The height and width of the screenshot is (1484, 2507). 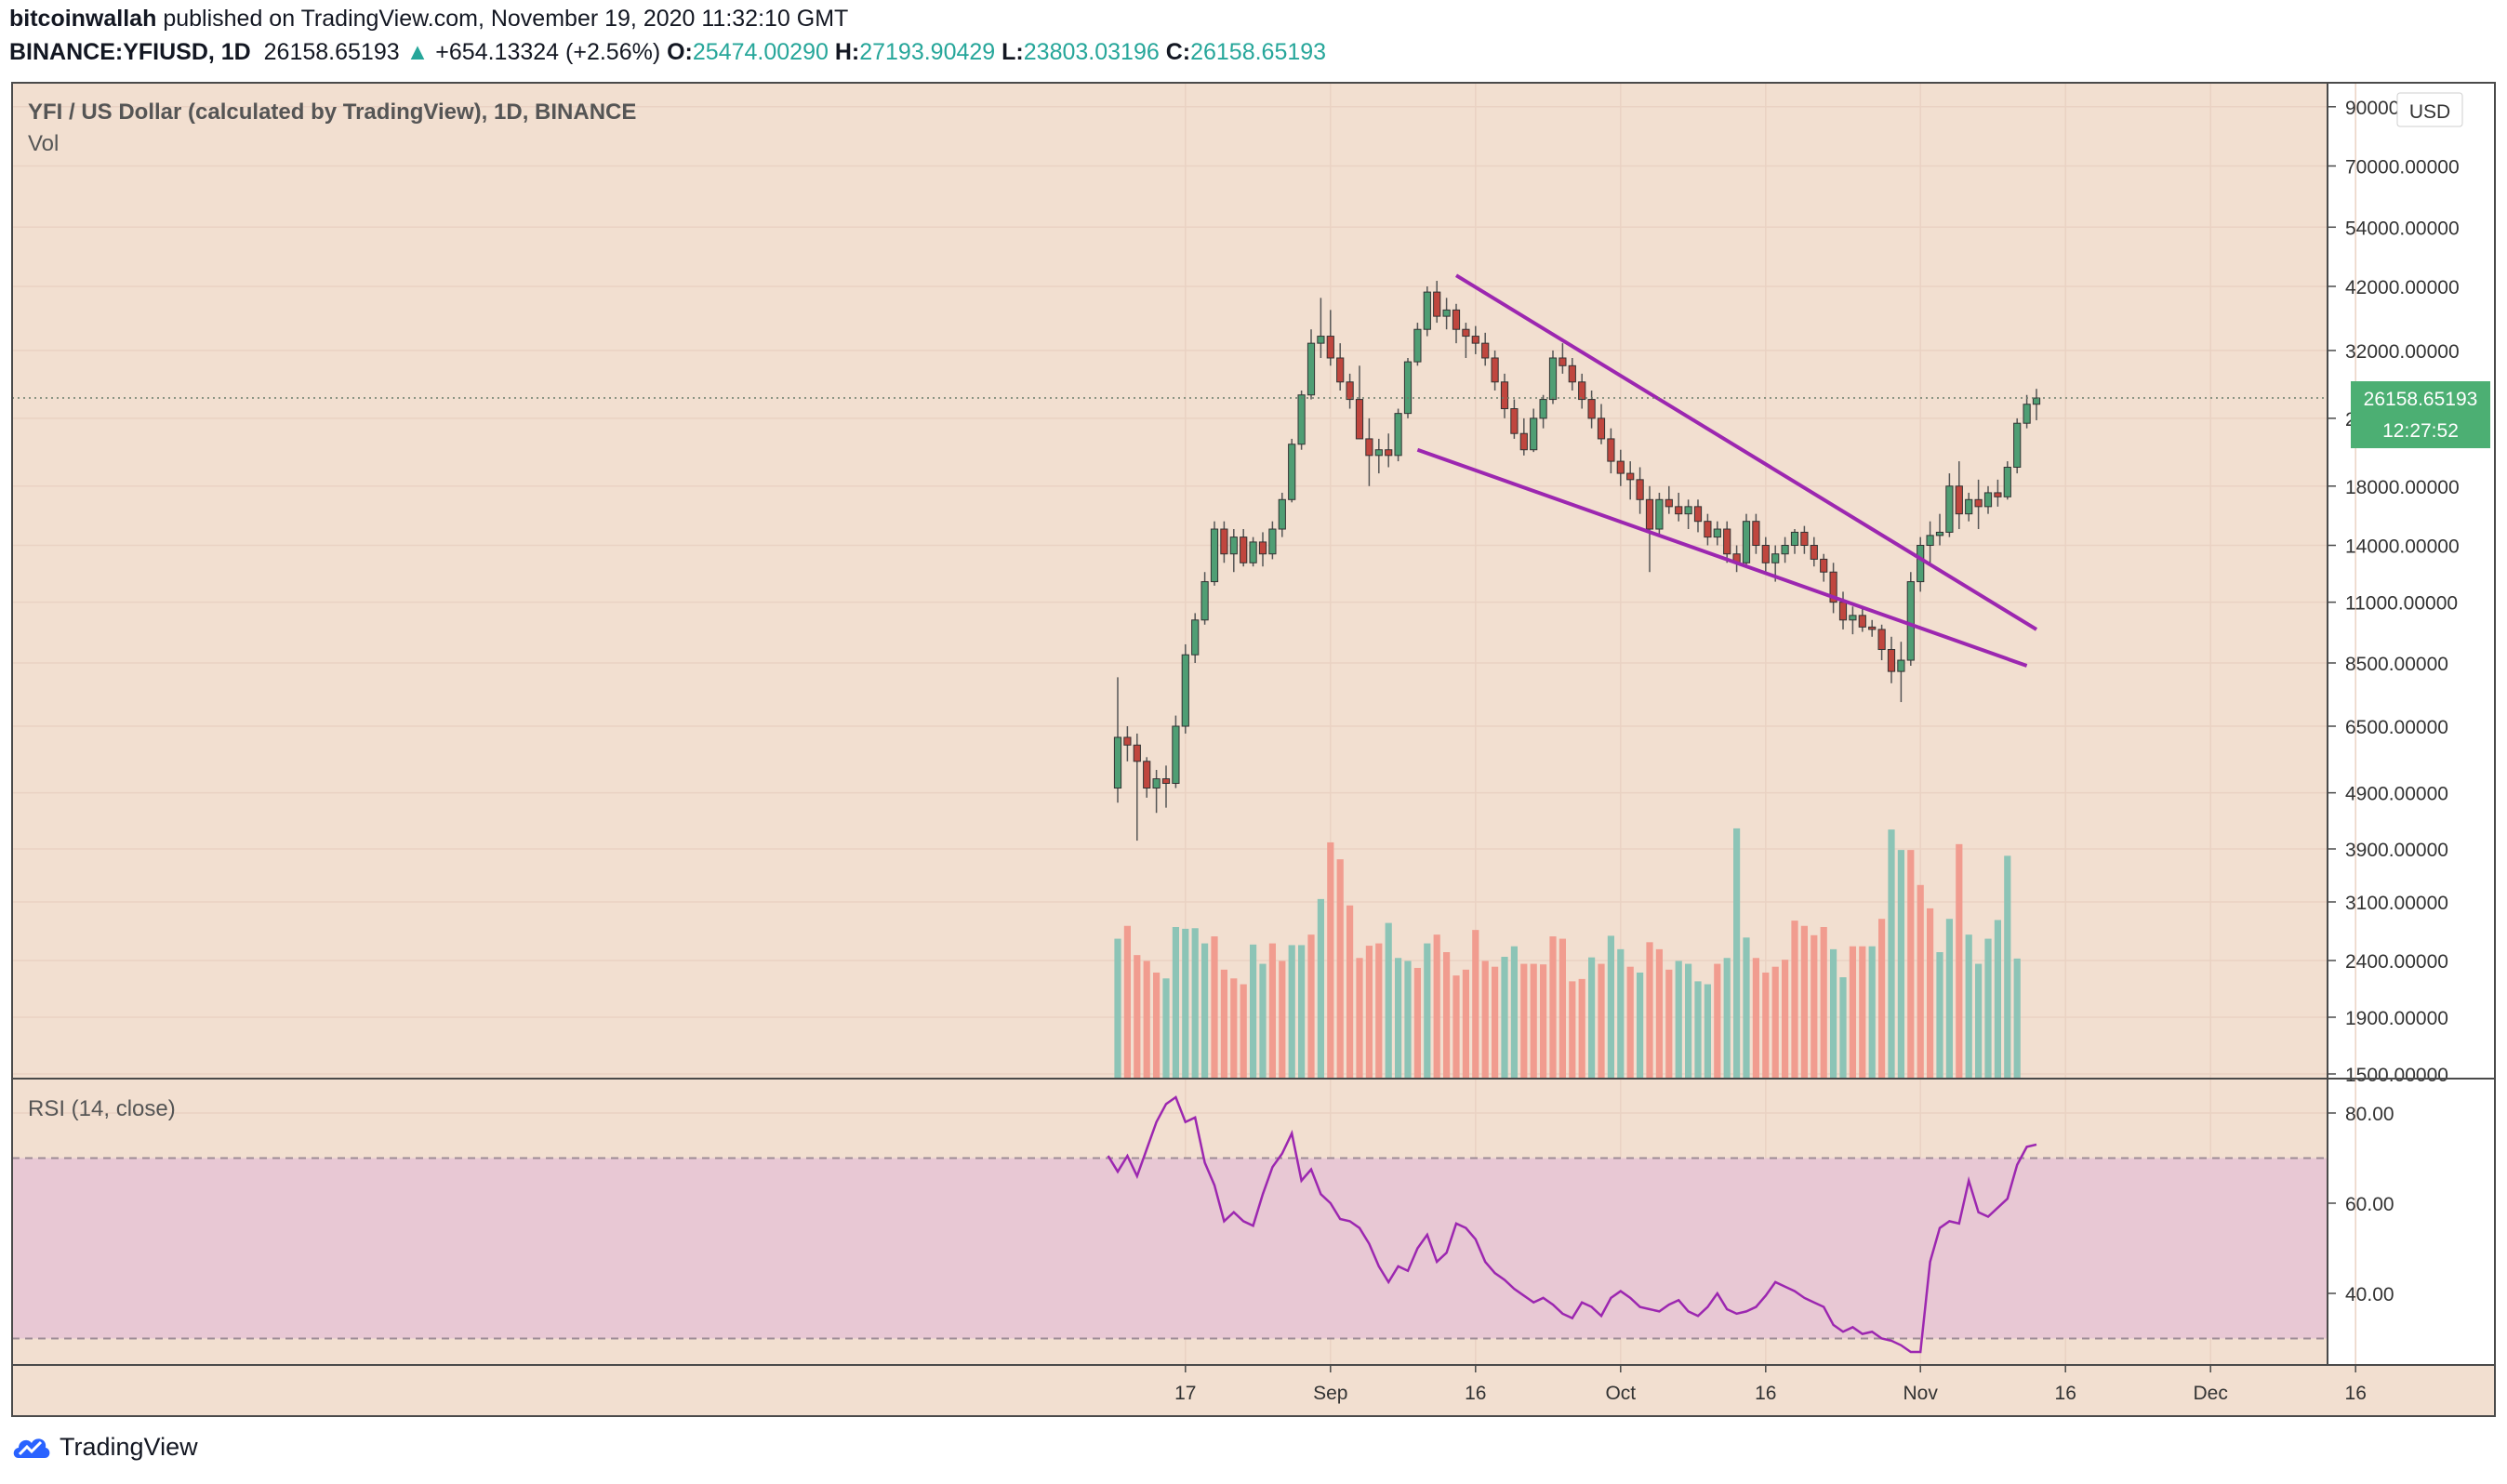 I want to click on open-label: O:, so click(x=680, y=52).